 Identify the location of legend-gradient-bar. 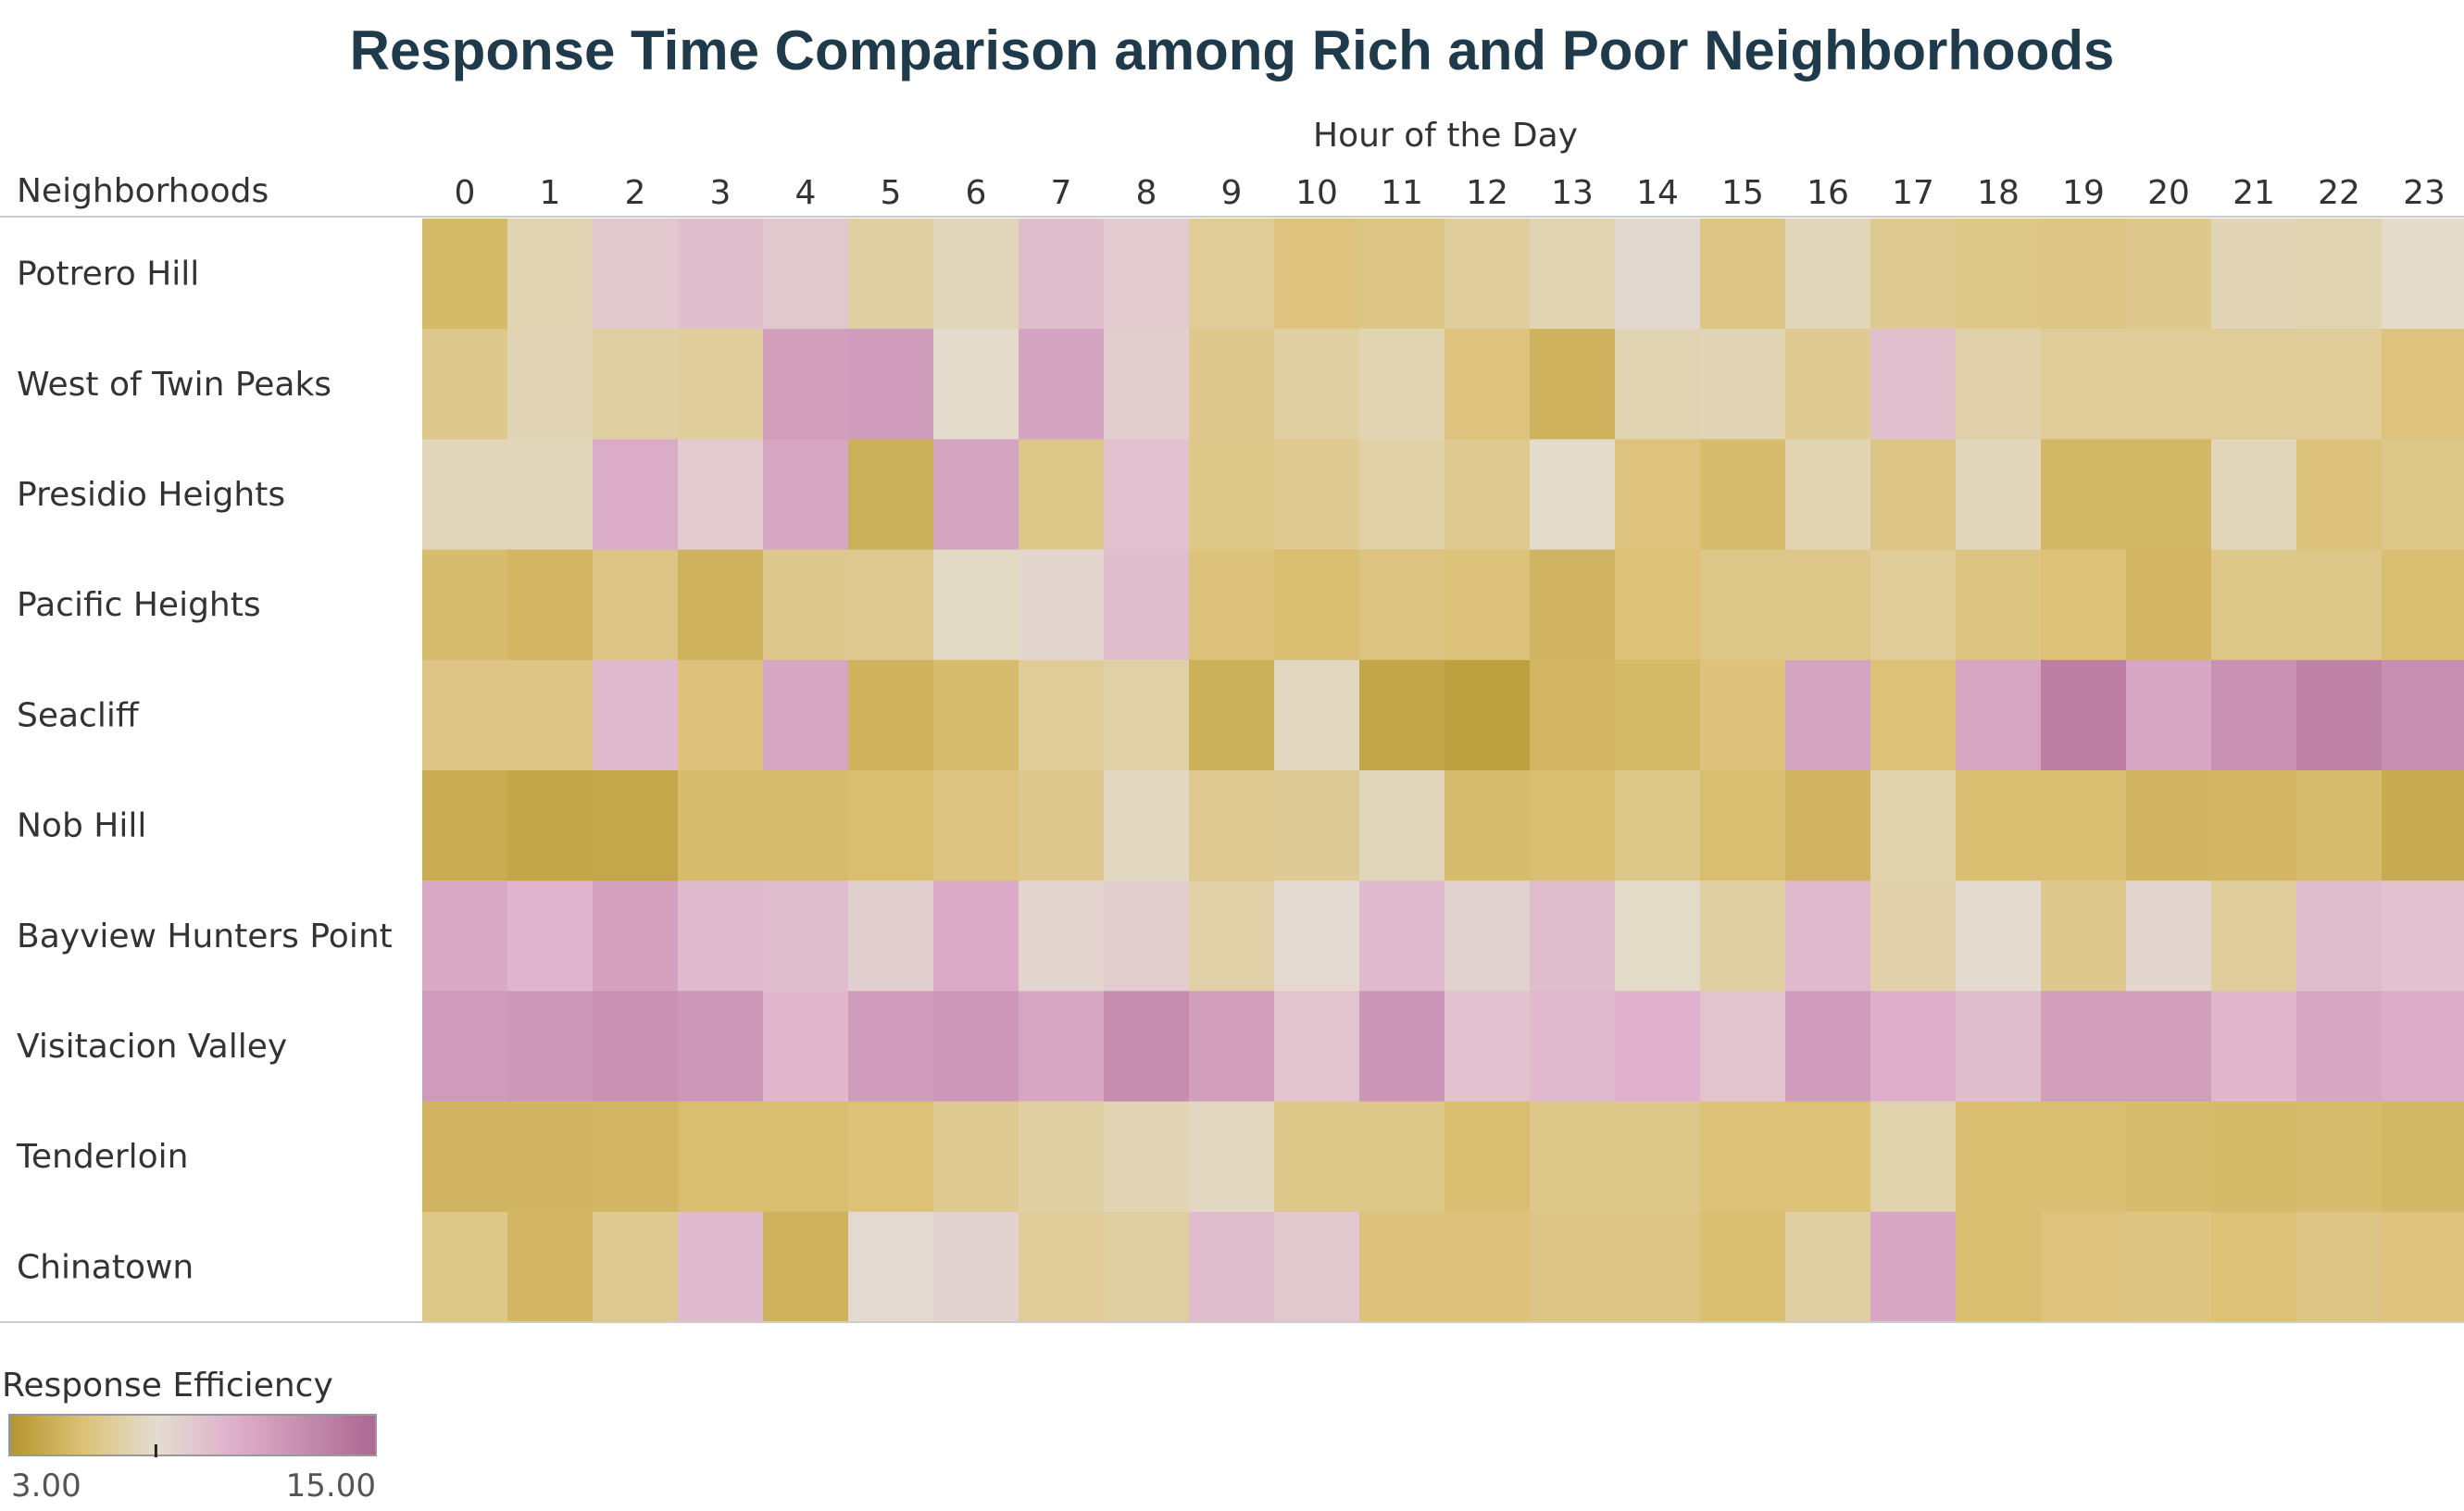
(192, 1435).